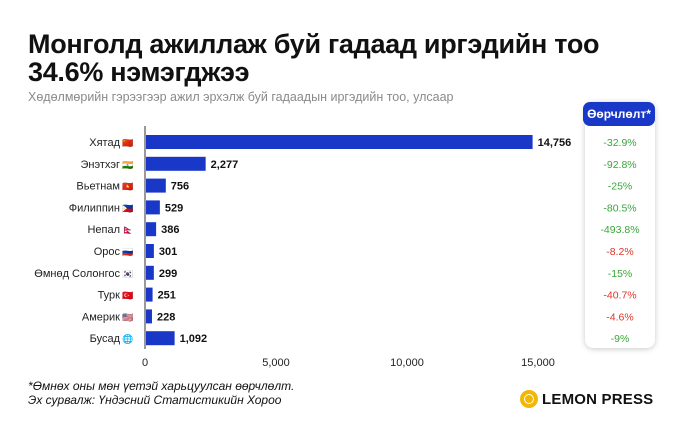 The height and width of the screenshot is (421, 682). What do you see at coordinates (127, 208) in the screenshot?
I see `flag-icon: 🇵🇭` at bounding box center [127, 208].